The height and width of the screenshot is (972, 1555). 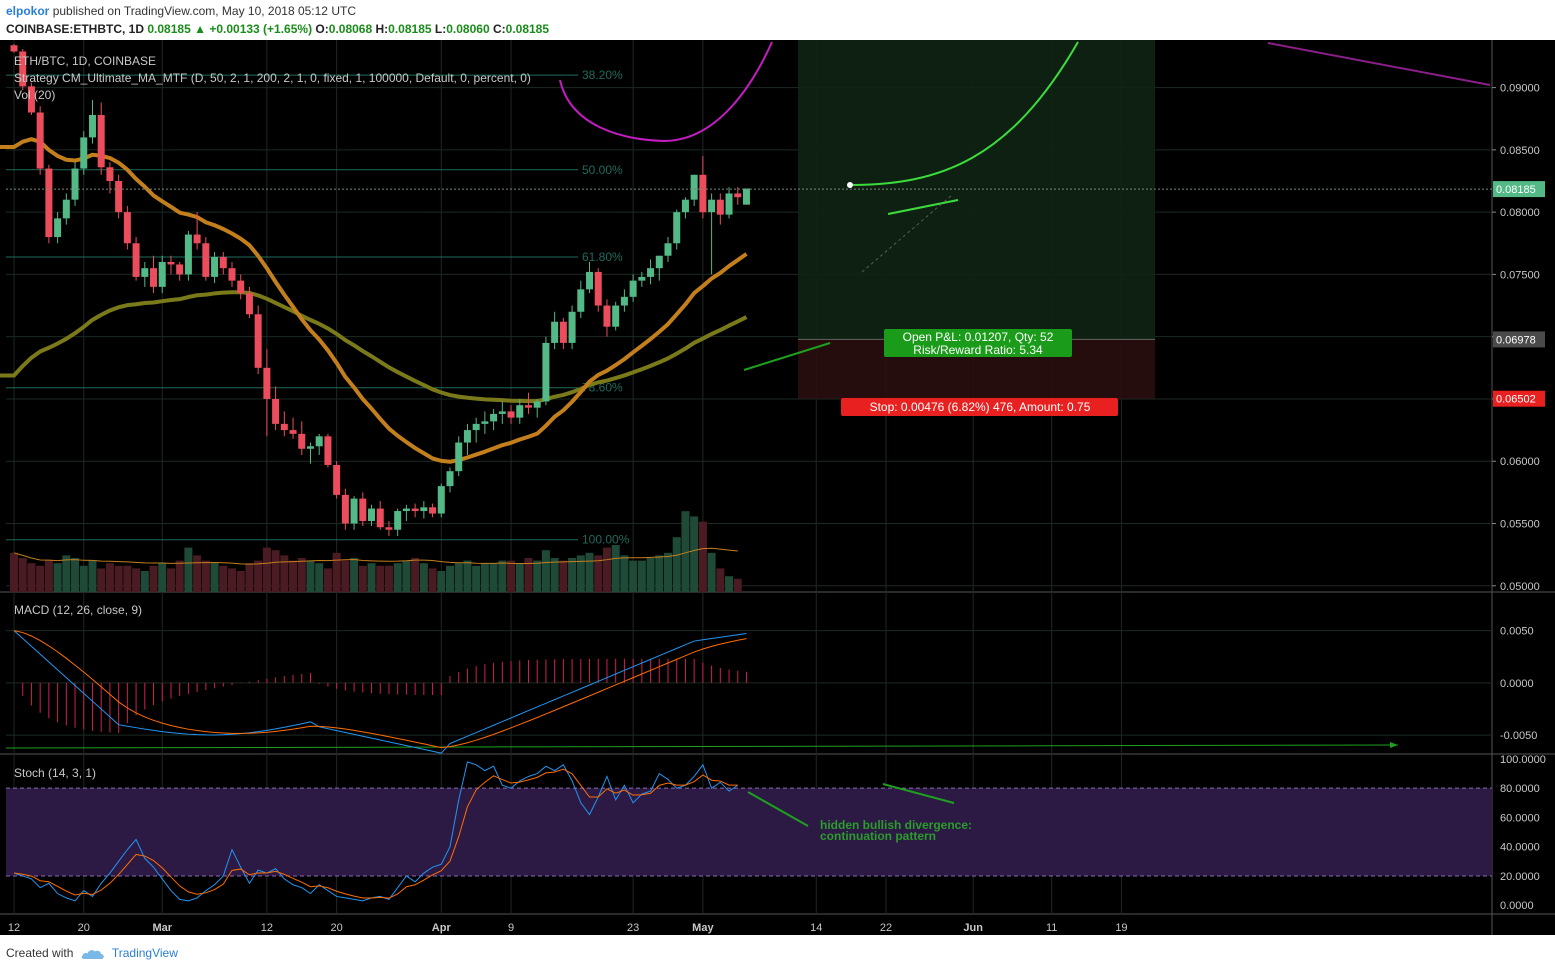 What do you see at coordinates (440, 29) in the screenshot?
I see `low-label: L:` at bounding box center [440, 29].